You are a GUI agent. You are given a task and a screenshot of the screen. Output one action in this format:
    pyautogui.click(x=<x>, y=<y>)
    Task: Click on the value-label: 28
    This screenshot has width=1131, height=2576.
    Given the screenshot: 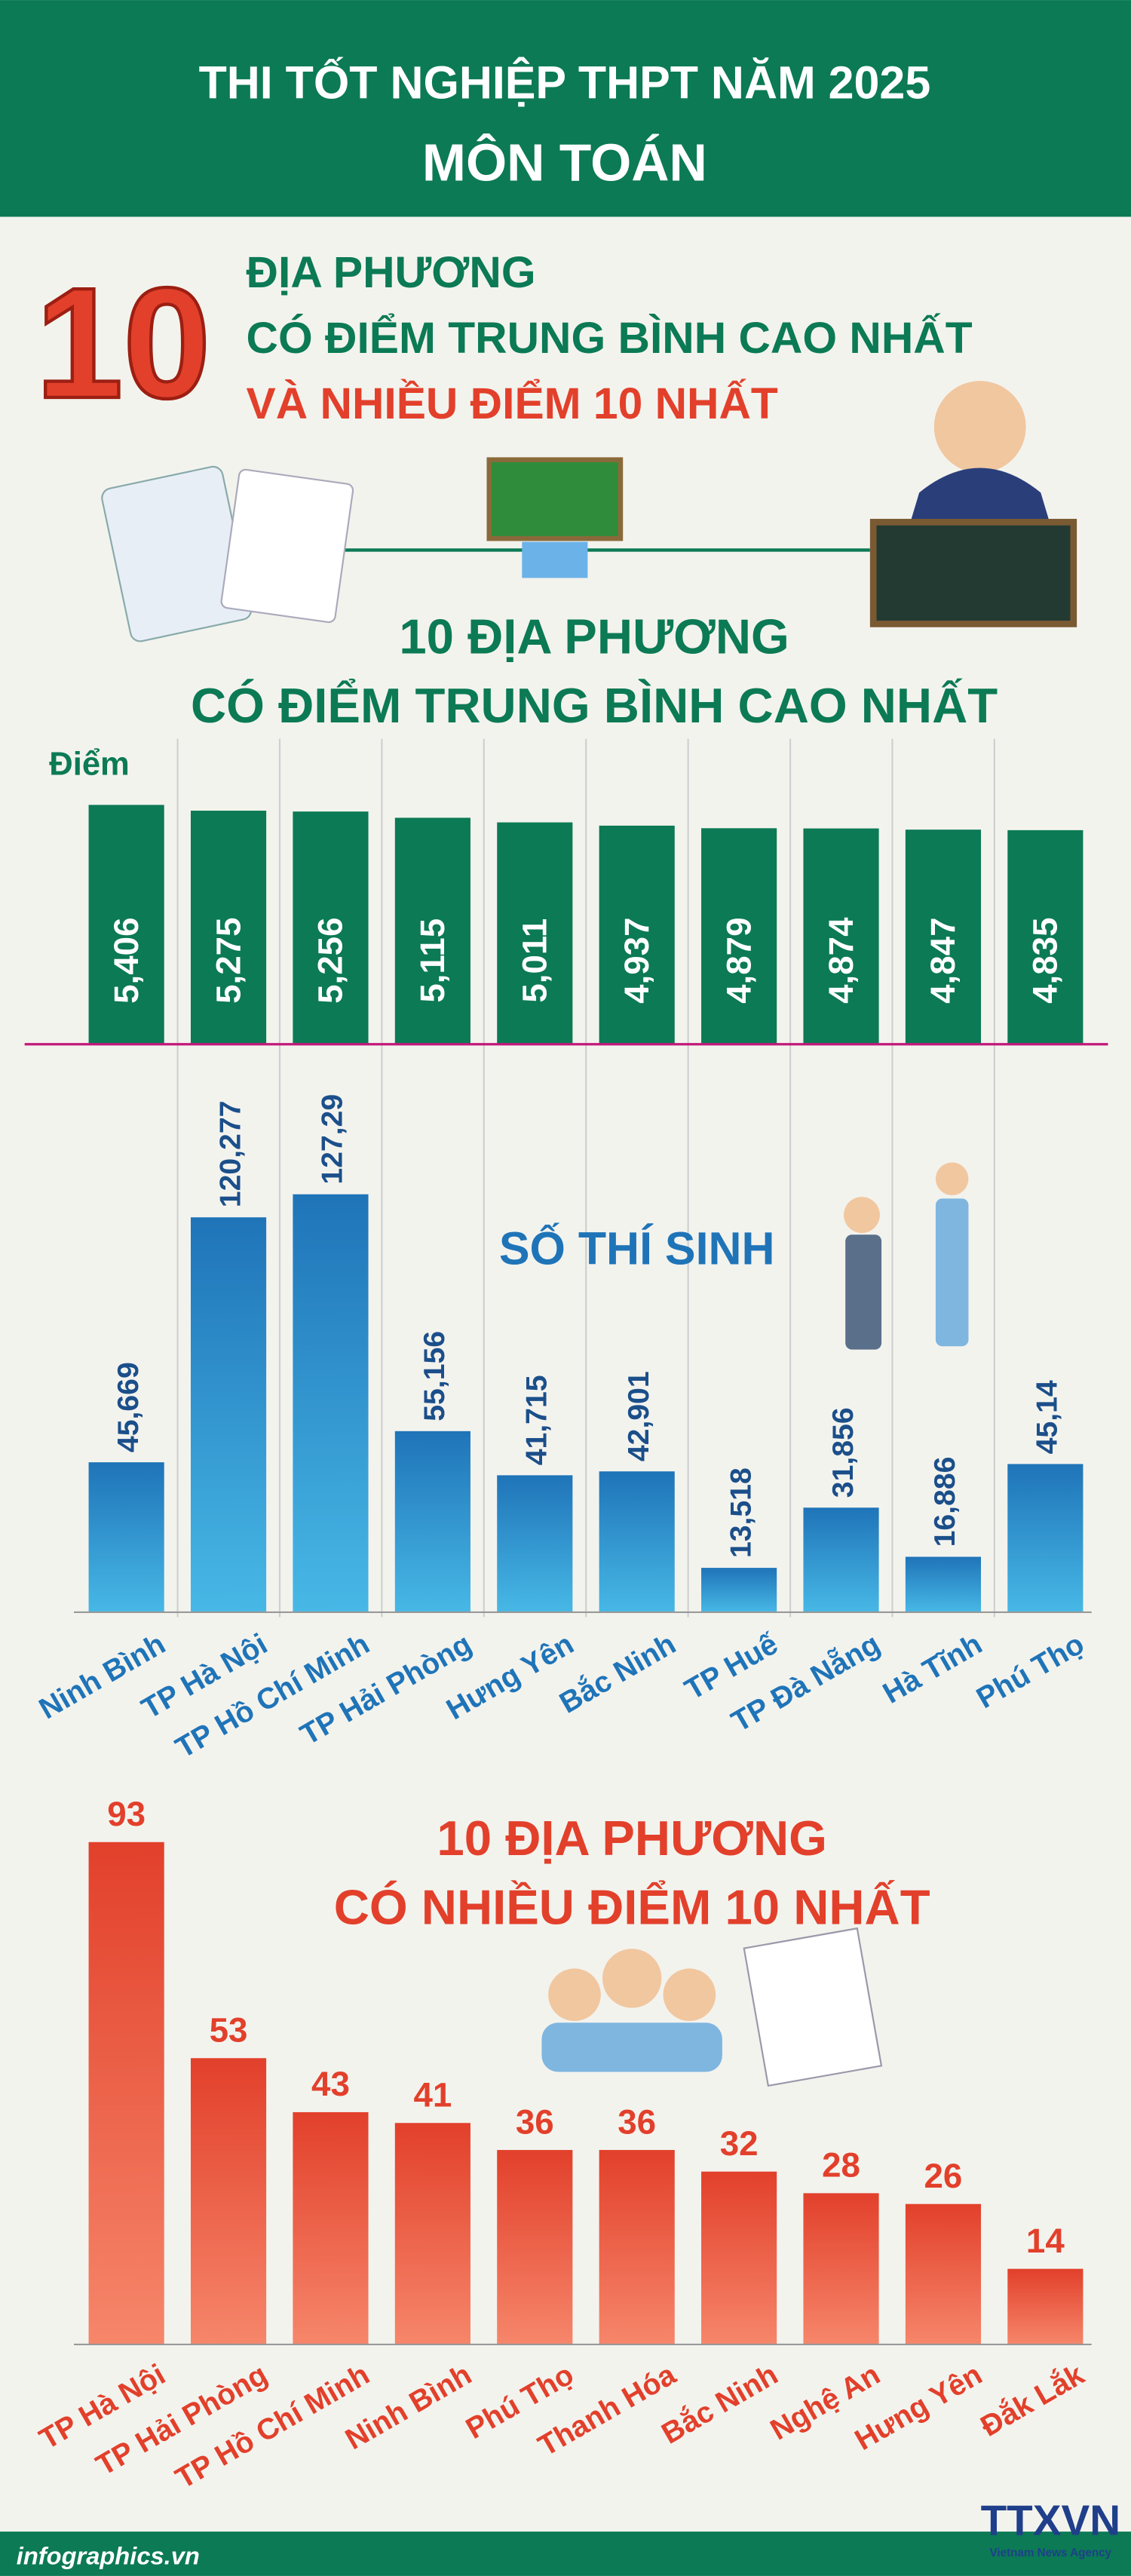 What is the action you would take?
    pyautogui.click(x=841, y=2165)
    